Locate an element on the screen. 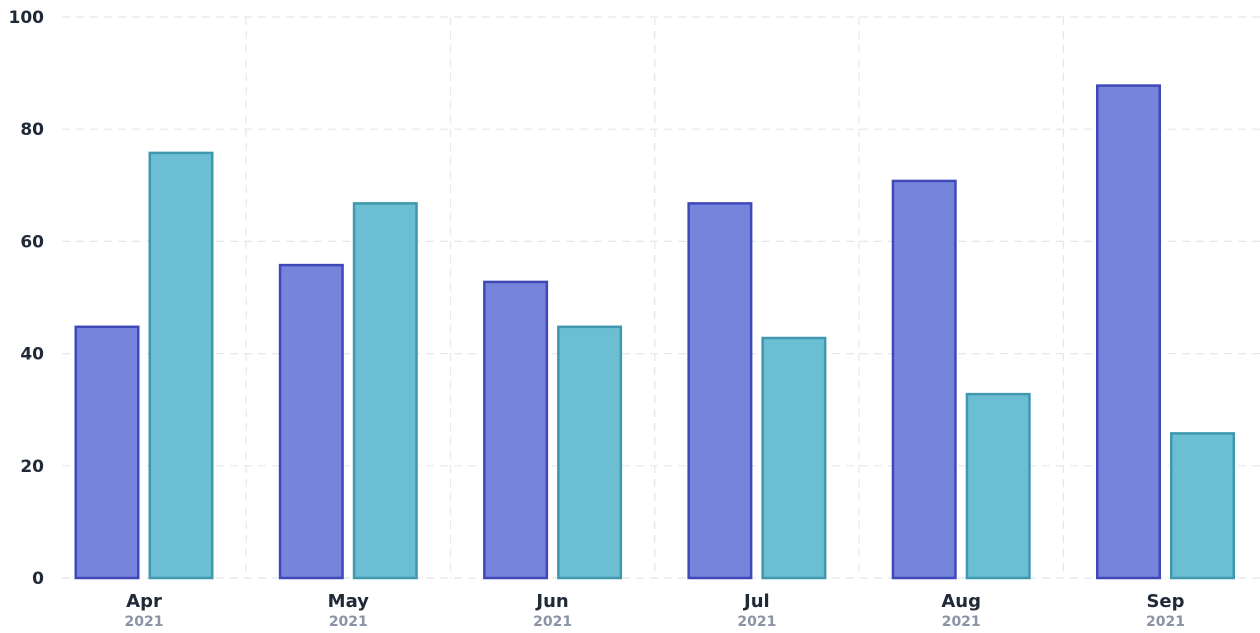 The width and height of the screenshot is (1260, 633). bar-series-2-sep is located at coordinates (1202, 506).